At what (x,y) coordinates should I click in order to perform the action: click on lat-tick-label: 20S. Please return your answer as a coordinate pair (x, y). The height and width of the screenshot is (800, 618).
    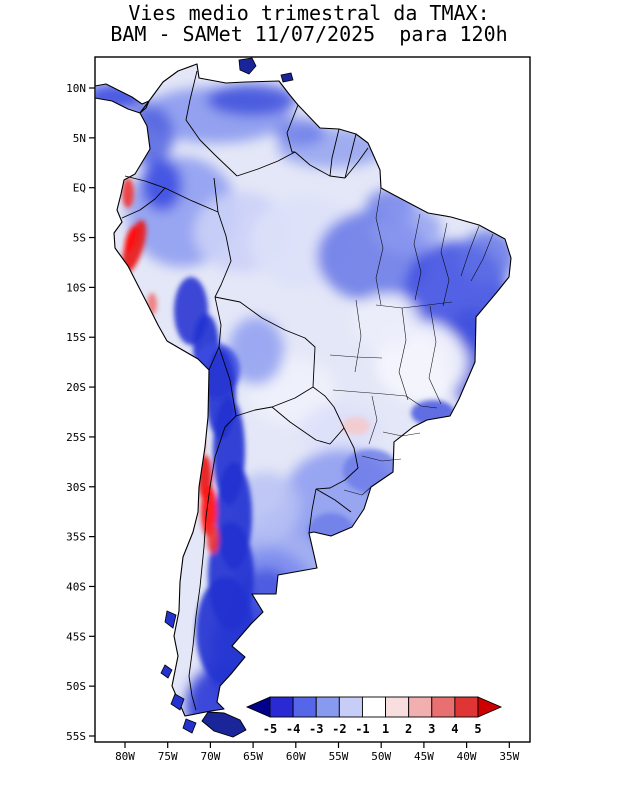
    Looking at the image, I should click on (76, 387).